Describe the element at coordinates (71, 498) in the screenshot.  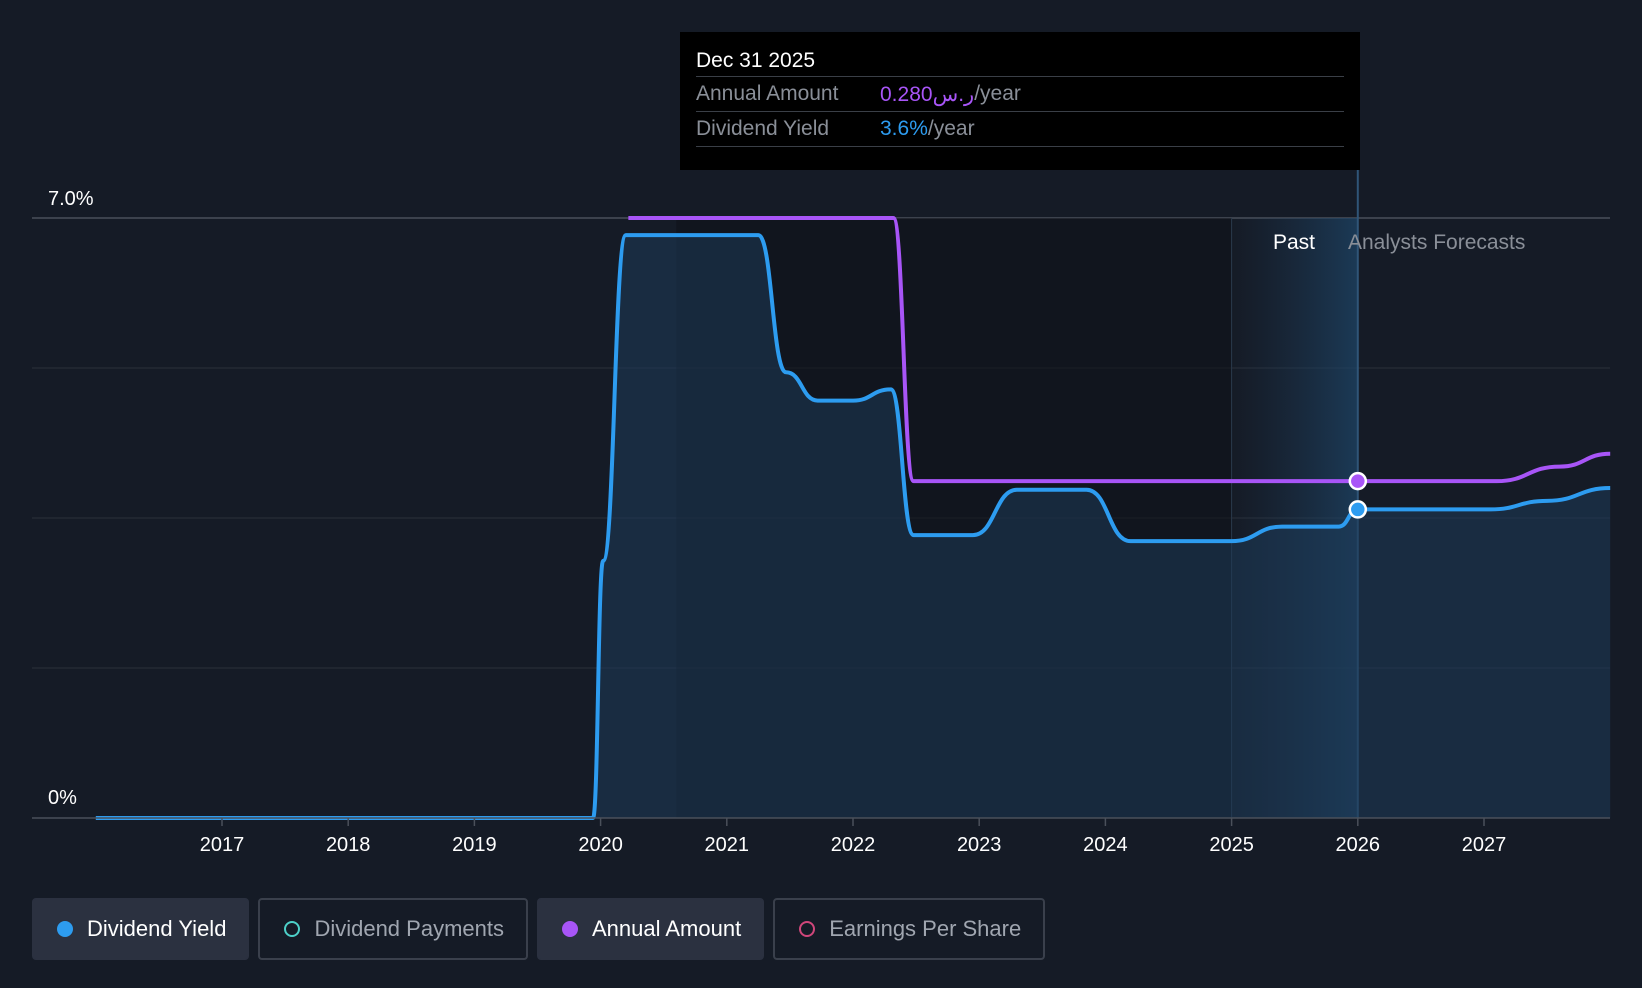
I see `y-axis: 7.0% 0%` at that location.